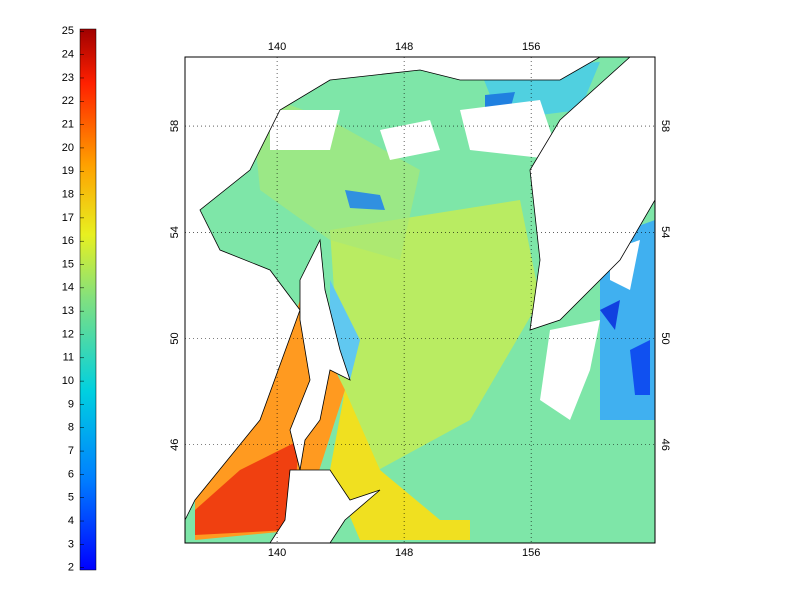 This screenshot has width=800, height=605. I want to click on colorbar-label: 9, so click(71, 404).